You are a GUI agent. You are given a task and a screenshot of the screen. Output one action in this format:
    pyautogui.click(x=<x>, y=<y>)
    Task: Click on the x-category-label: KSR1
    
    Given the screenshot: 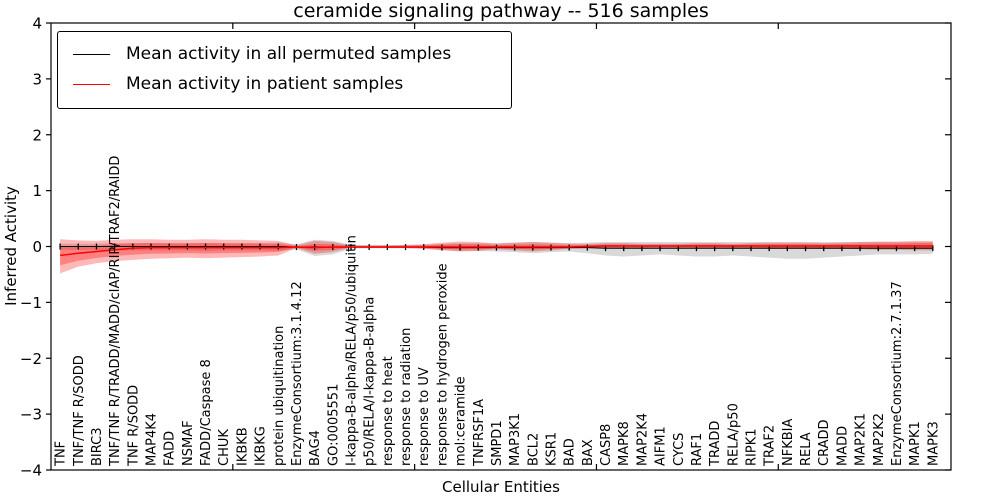 What is the action you would take?
    pyautogui.click(x=552, y=449)
    